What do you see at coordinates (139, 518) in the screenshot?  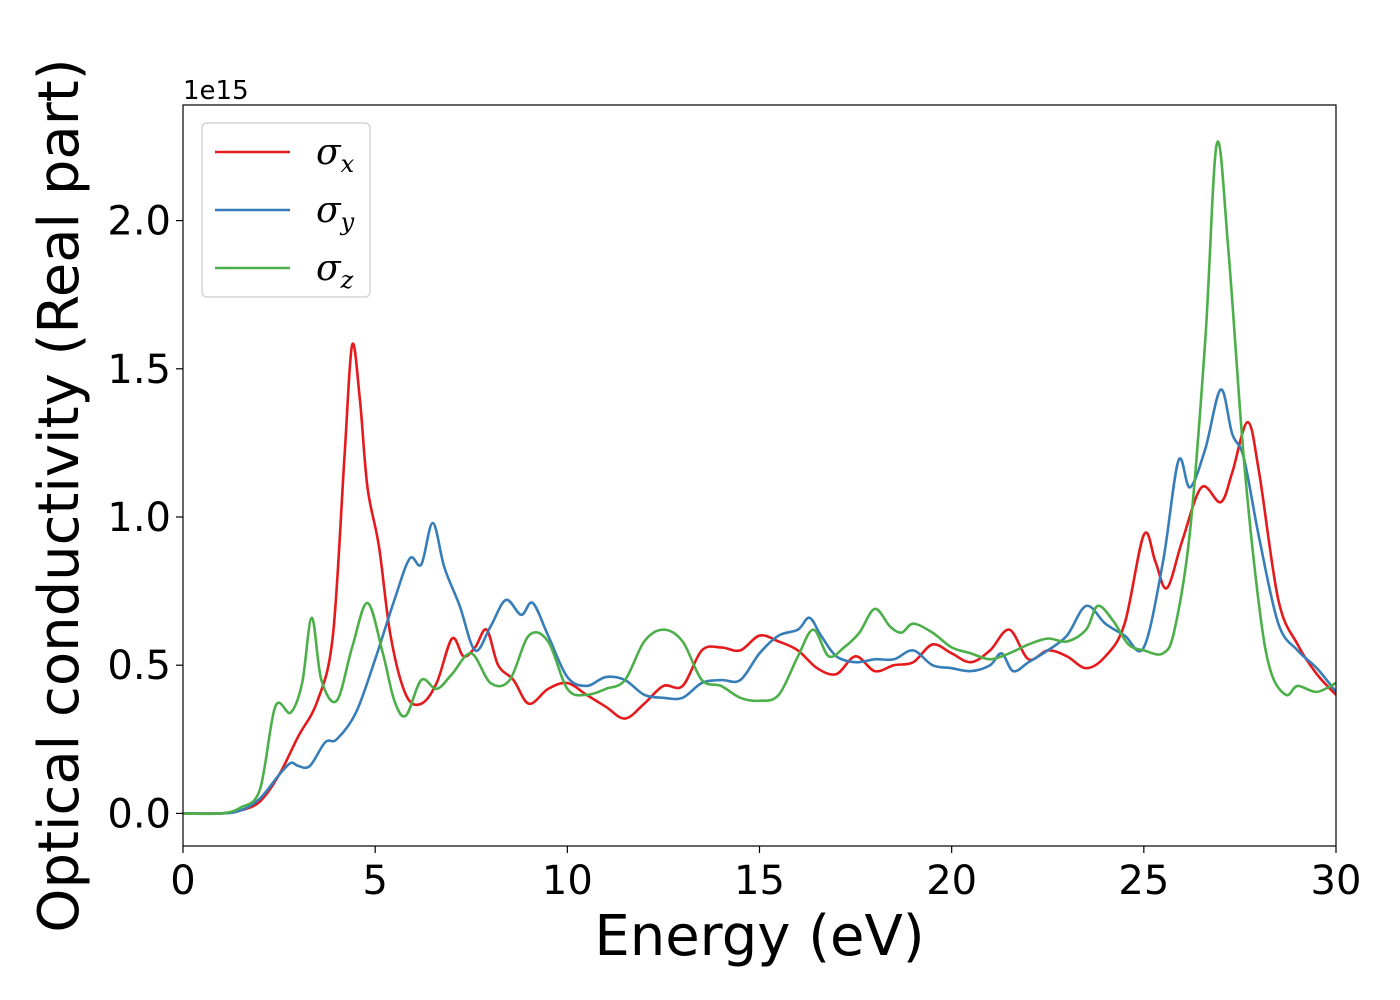 I see `y-tick-label: 1.0` at bounding box center [139, 518].